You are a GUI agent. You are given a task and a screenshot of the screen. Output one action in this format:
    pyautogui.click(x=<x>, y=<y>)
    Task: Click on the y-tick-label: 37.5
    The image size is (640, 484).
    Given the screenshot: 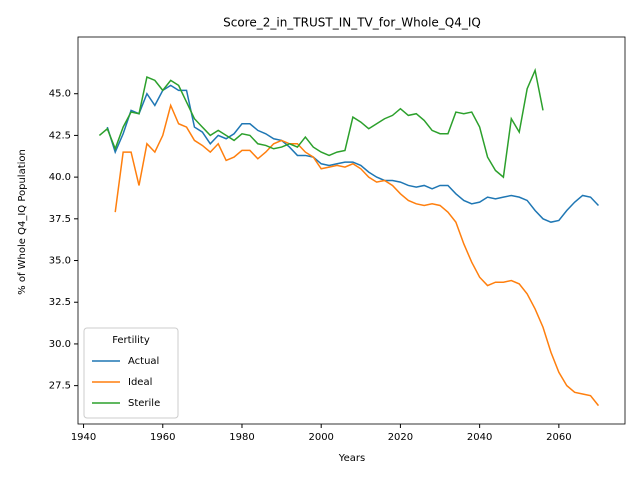 What is the action you would take?
    pyautogui.click(x=60, y=219)
    